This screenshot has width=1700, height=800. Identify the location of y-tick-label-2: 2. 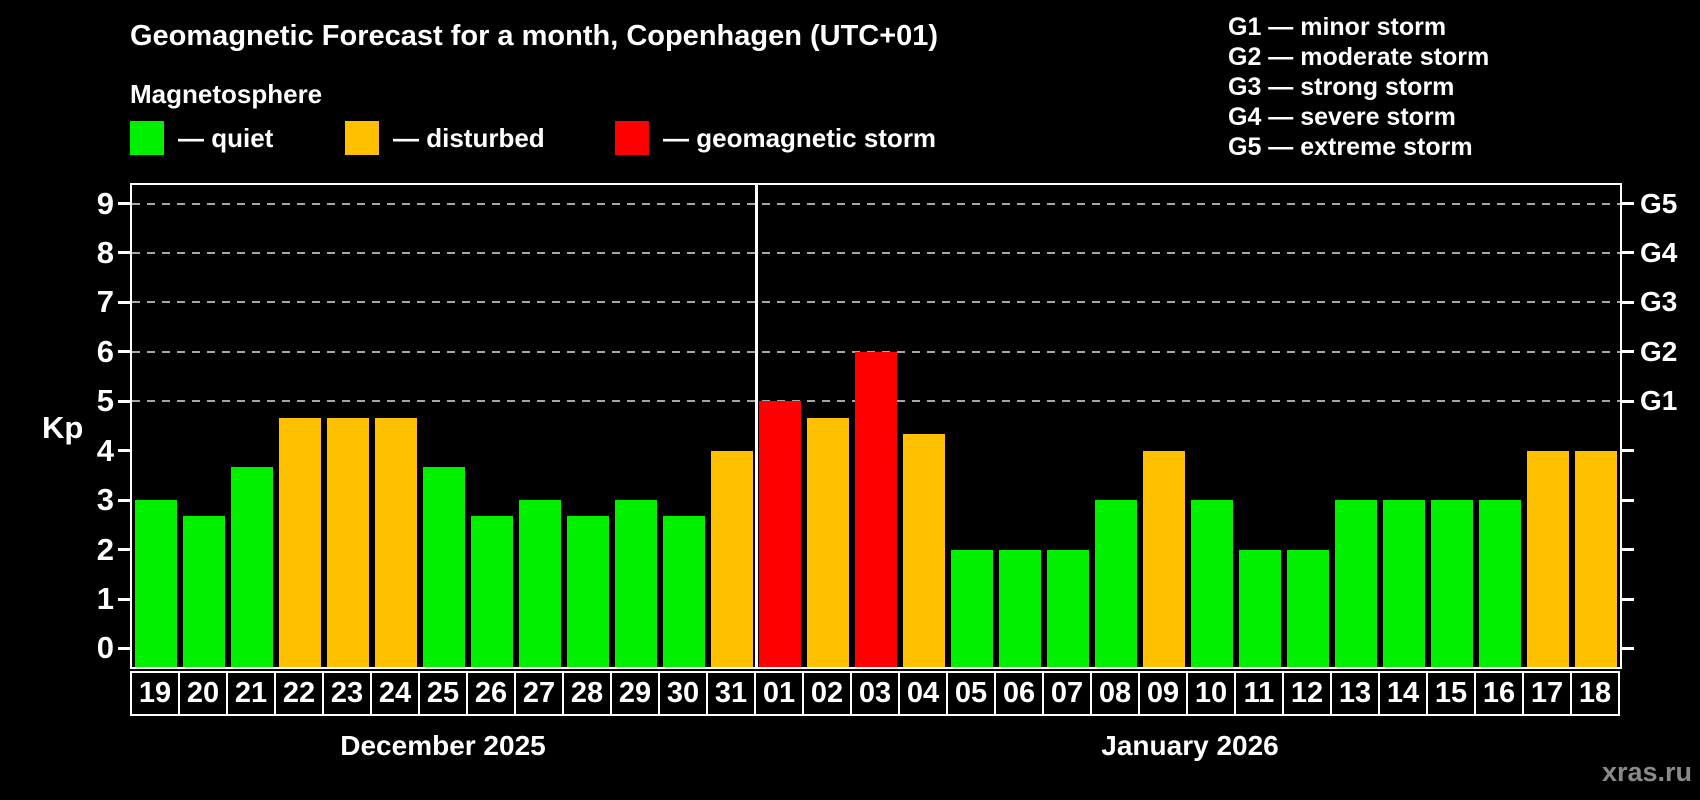
(105, 549).